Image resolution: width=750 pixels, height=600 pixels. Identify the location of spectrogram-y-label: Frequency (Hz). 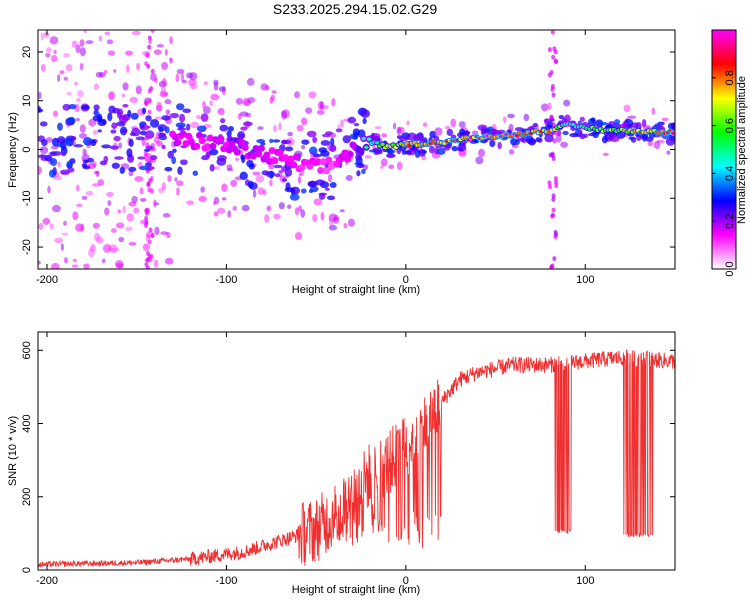
(13, 150).